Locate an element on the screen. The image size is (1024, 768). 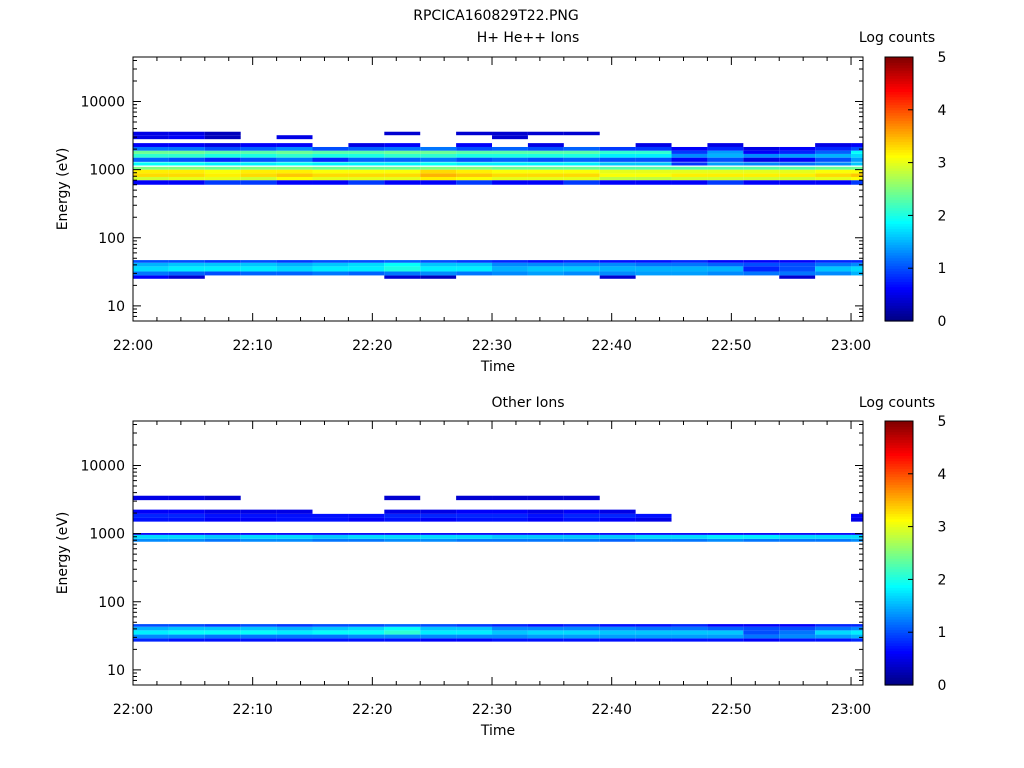
x-tick-label: 22:40 is located at coordinates (612, 346).